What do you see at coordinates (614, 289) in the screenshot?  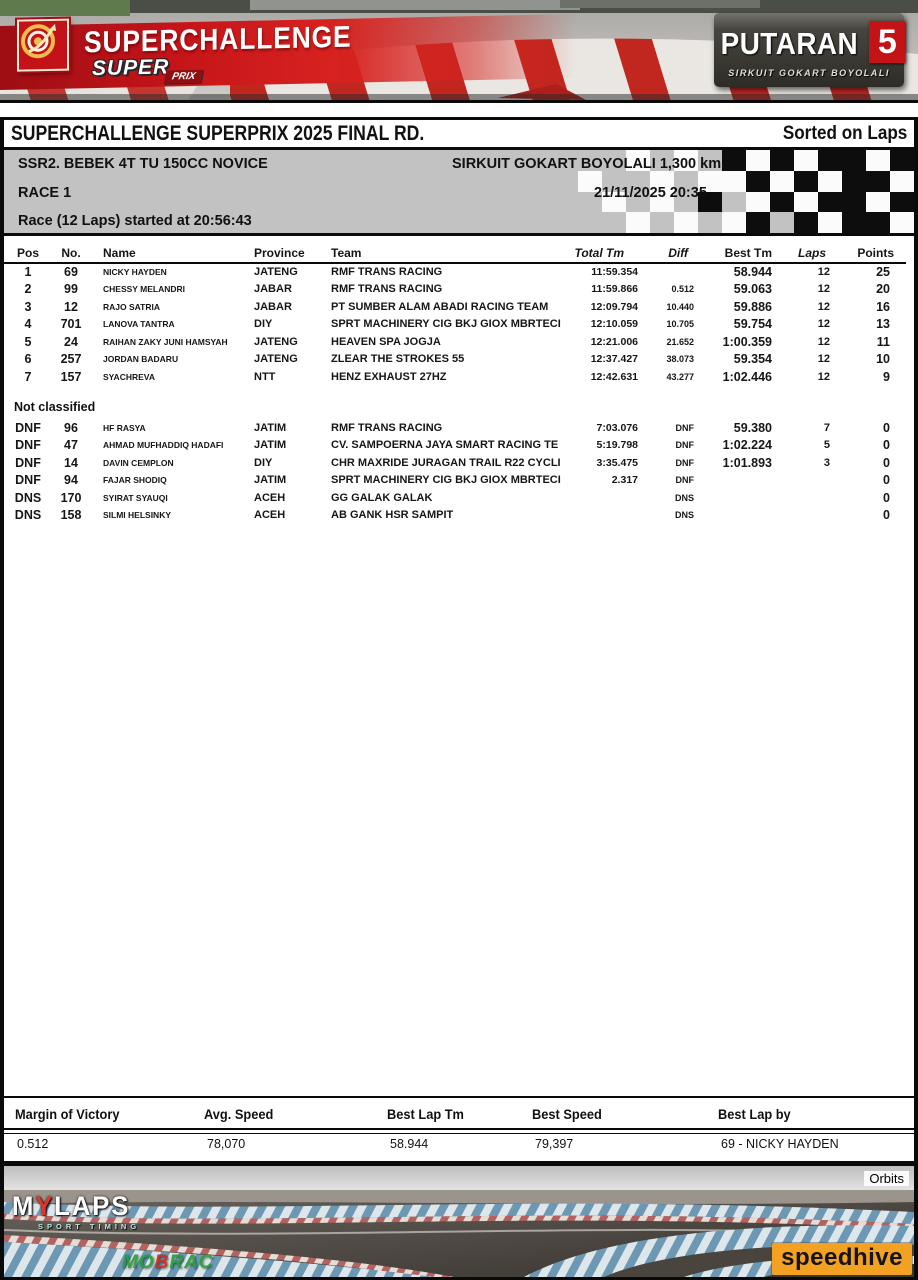 I see `cell-total: 11:59.866` at bounding box center [614, 289].